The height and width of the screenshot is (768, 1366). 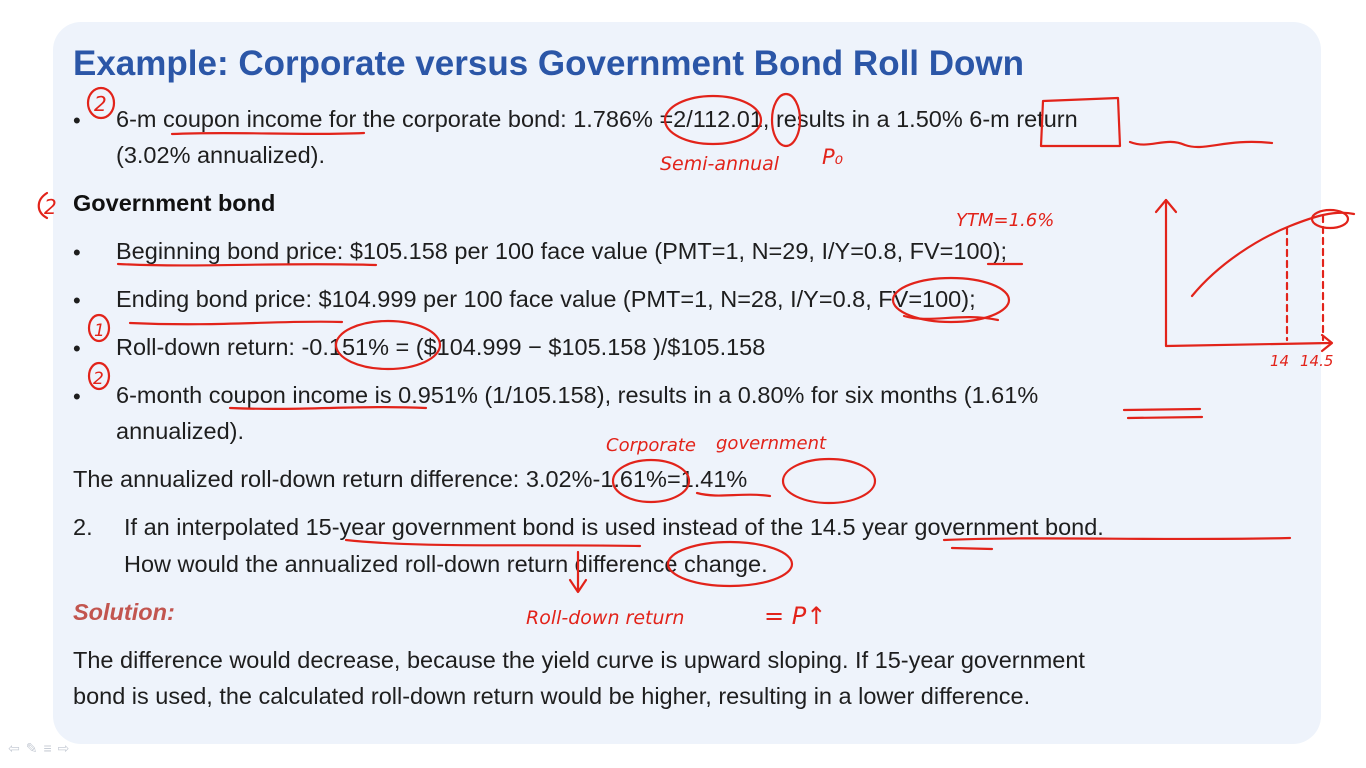 What do you see at coordinates (17, 748) in the screenshot?
I see `back-arrow-icon: ⇦` at bounding box center [17, 748].